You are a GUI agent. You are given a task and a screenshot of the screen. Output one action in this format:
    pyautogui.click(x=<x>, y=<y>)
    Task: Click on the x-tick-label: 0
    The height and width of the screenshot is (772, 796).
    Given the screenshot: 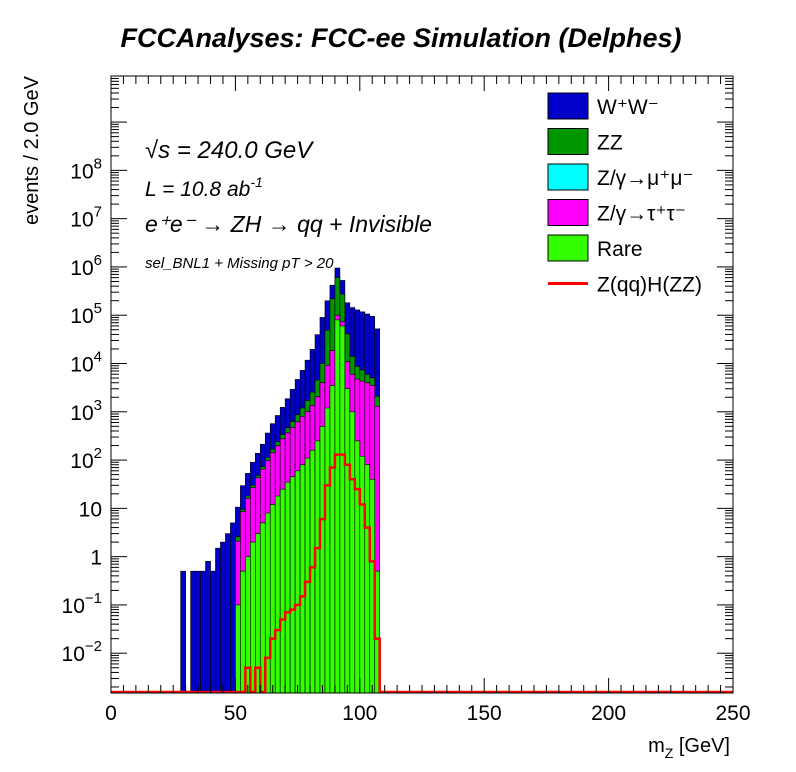 What is the action you would take?
    pyautogui.click(x=111, y=713)
    